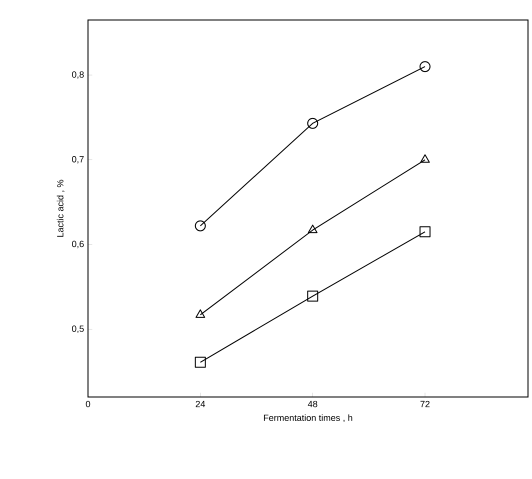 The height and width of the screenshot is (479, 532). What do you see at coordinates (201, 404) in the screenshot?
I see `x-tick-label: 24` at bounding box center [201, 404].